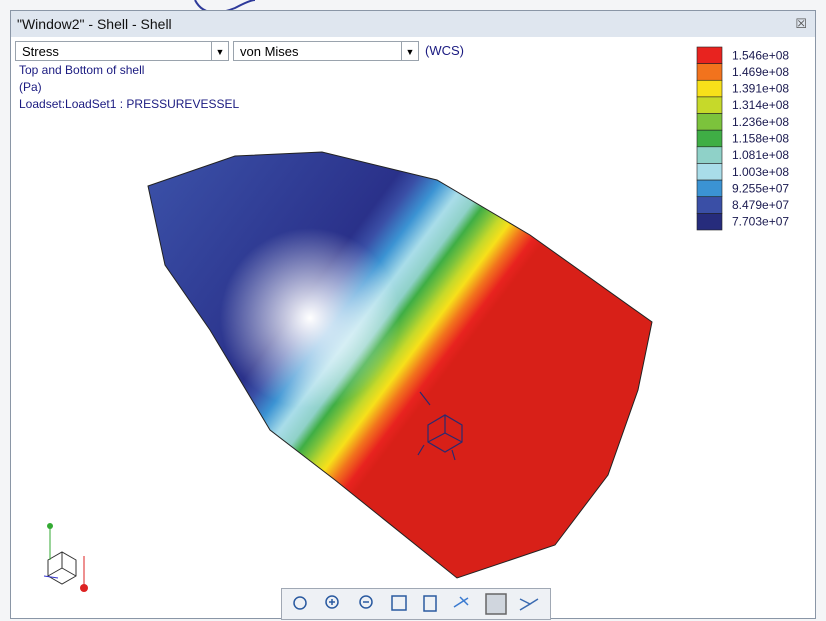  I want to click on legend-label: 1.546e+08, so click(760, 55).